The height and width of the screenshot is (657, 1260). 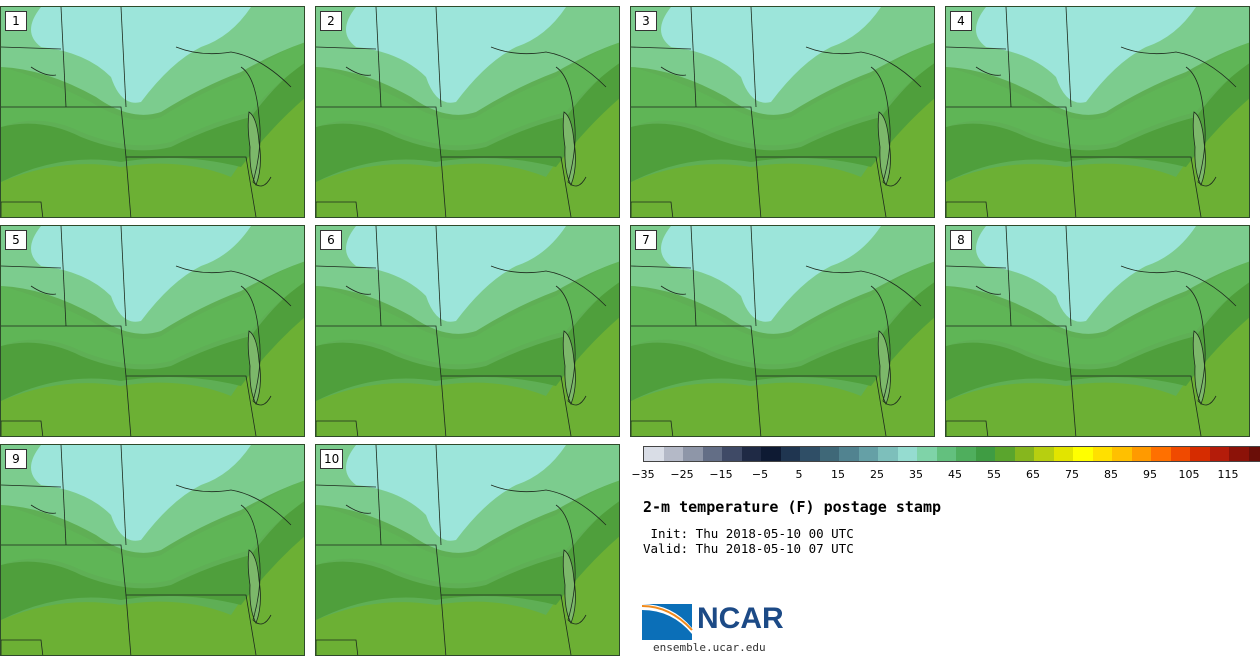 I want to click on temperature-colorbar: −35 −25 −15 −5 5 15 25 35 45 55 65 75 85 95 105 115, so click(x=945, y=462).